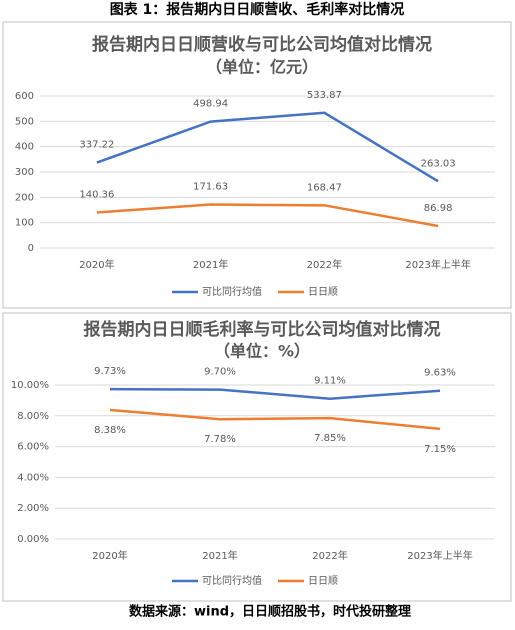 The width and height of the screenshot is (515, 630). Describe the element at coordinates (262, 44) in the screenshot. I see `chart-title: 报告期内日日顺营收与可比公司均值对比情况` at that location.